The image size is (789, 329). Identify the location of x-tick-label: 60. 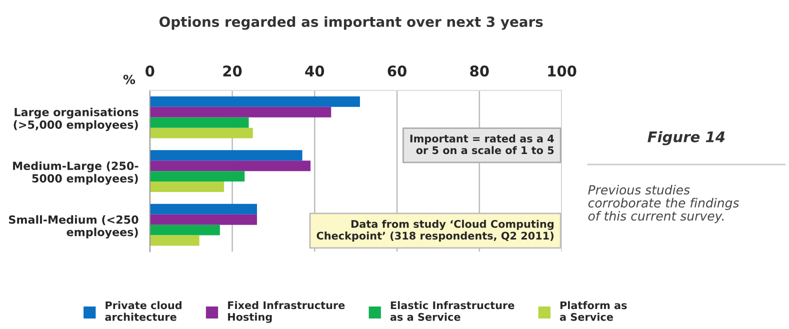
(397, 71).